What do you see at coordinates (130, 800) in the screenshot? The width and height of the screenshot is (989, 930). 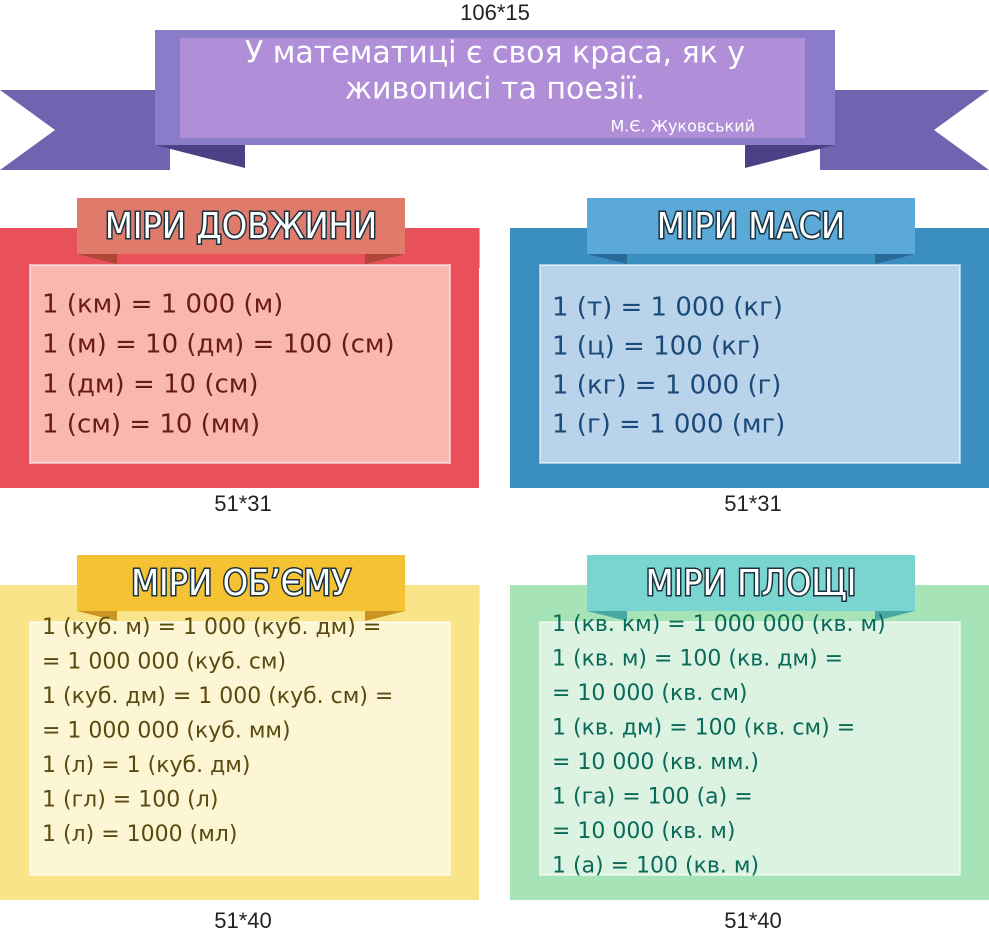 I see `formula: 1 (гл) = 100 (л)` at bounding box center [130, 800].